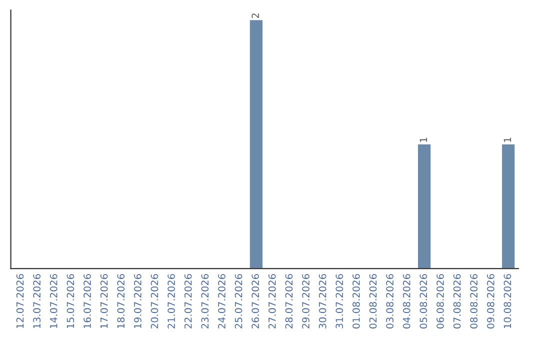  I want to click on x-tick-label: 28.07.2026, so click(289, 301).